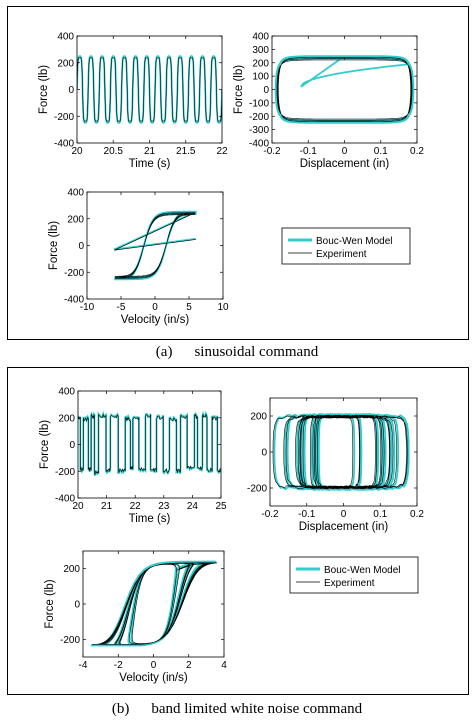  What do you see at coordinates (65, 63) in the screenshot?
I see `chart-a1-ytick-label-3: 200` at bounding box center [65, 63].